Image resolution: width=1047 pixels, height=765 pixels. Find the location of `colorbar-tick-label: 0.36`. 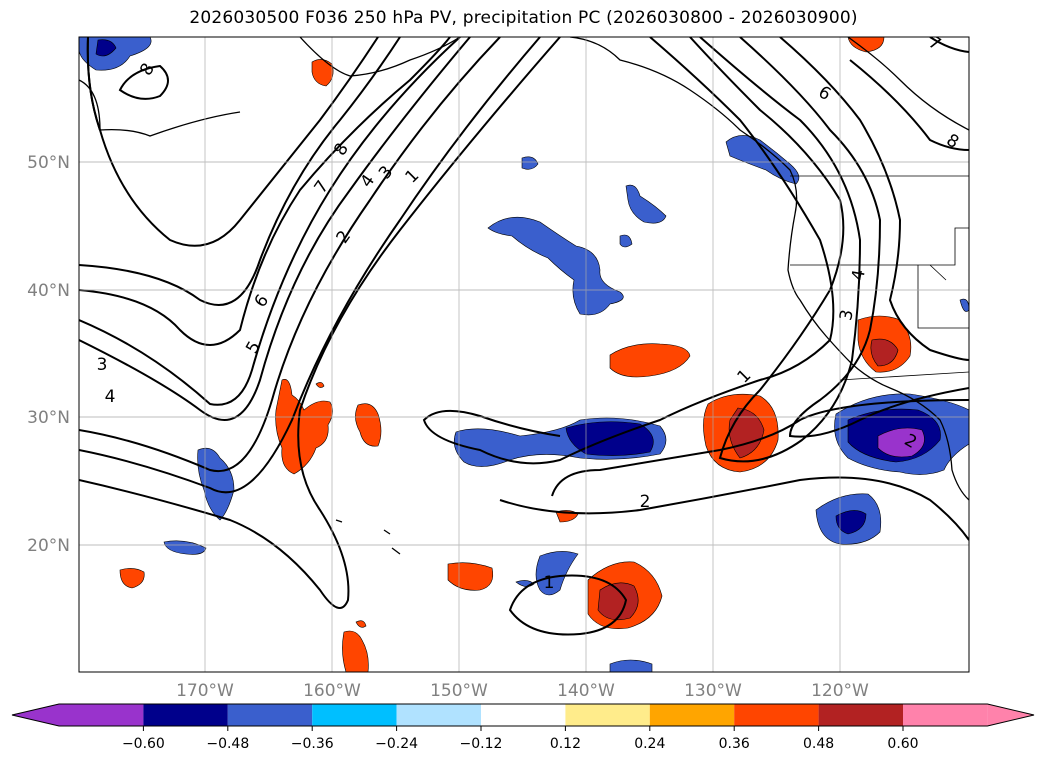

colorbar-tick-label: 0.36 is located at coordinates (734, 744).